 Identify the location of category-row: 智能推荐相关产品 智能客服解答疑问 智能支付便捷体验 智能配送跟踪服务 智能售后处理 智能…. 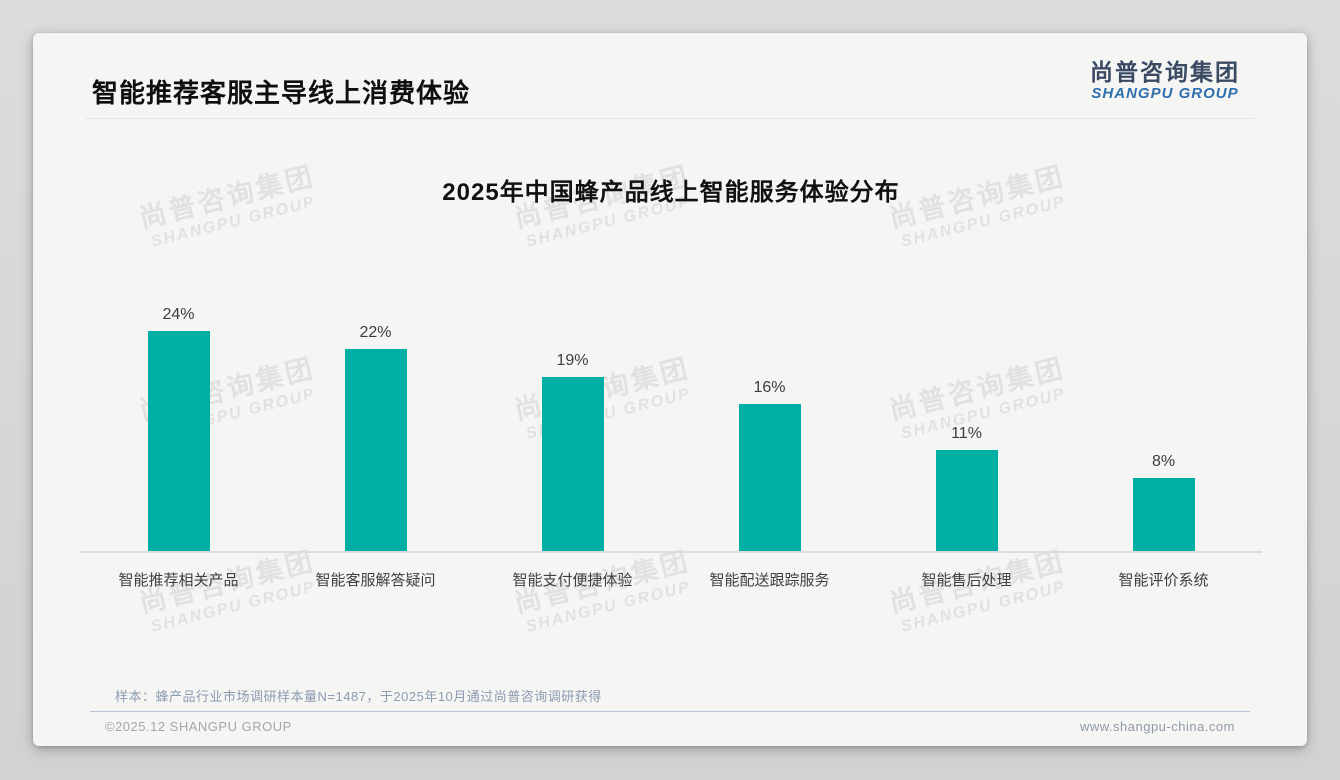
(671, 571).